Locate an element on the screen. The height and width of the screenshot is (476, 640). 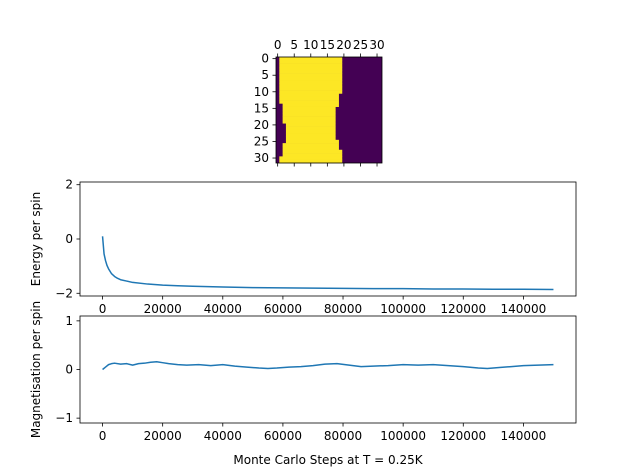
lattice-y-tick-label: 5 is located at coordinates (265, 75).